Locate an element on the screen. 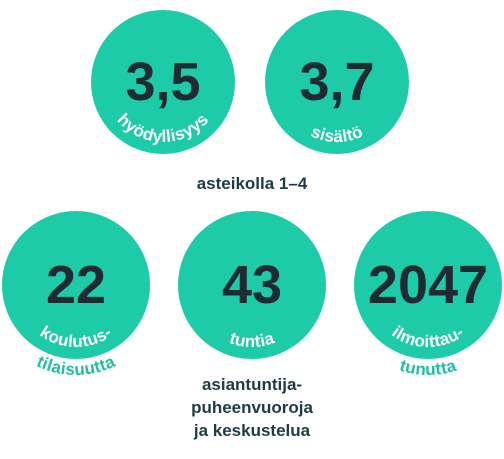  stat-value: 3,7 is located at coordinates (336, 82).